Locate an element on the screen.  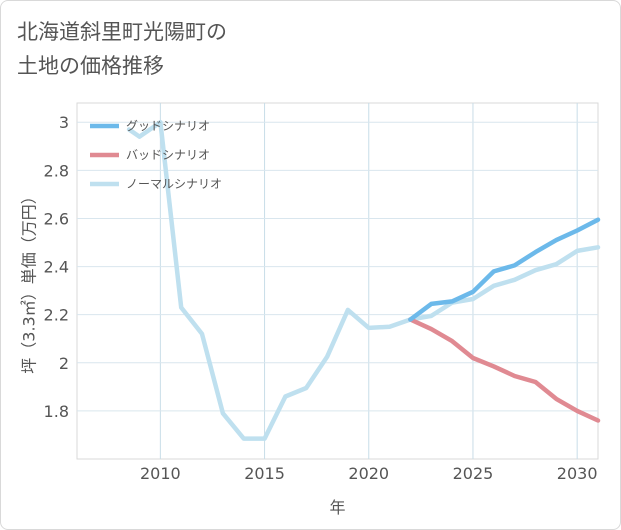
y-tick-label: 2.4 is located at coordinates (56, 267).